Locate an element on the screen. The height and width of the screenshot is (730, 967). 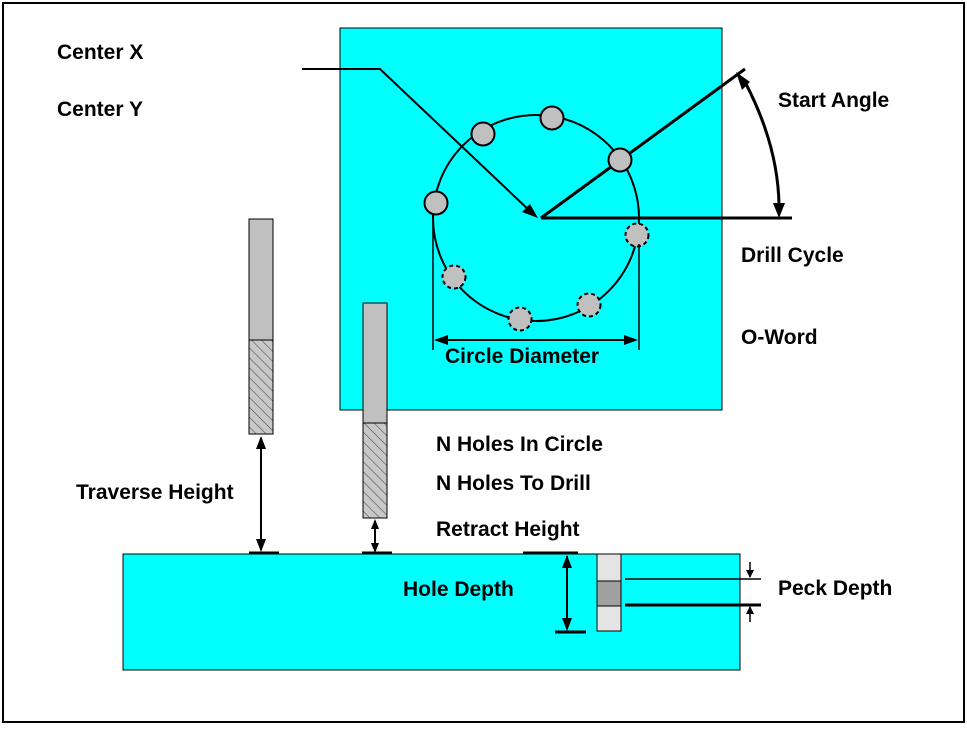
label-n-holes-in-circle: N Holes In Circle is located at coordinates (519, 444).